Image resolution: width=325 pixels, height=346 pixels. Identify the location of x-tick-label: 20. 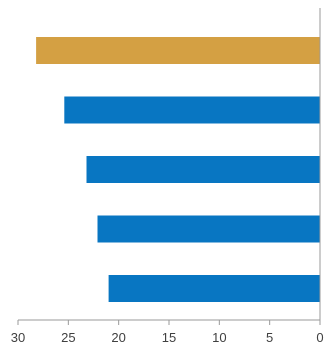
(118, 337).